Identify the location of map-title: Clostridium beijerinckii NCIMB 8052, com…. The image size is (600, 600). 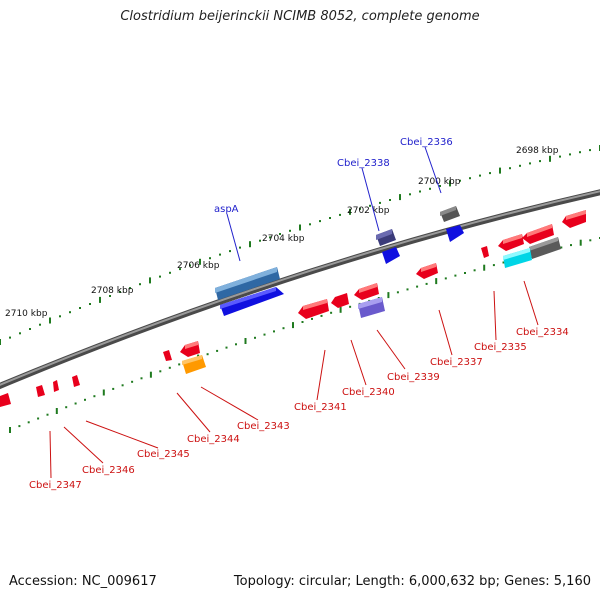
(300, 16).